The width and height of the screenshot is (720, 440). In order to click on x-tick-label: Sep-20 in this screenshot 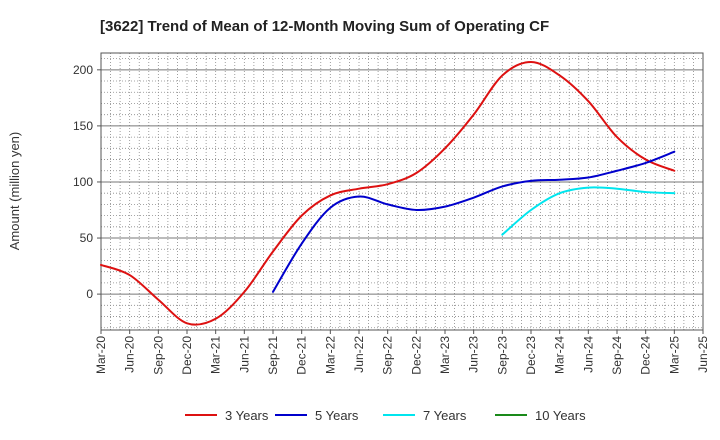, I will do `click(158, 355)`.